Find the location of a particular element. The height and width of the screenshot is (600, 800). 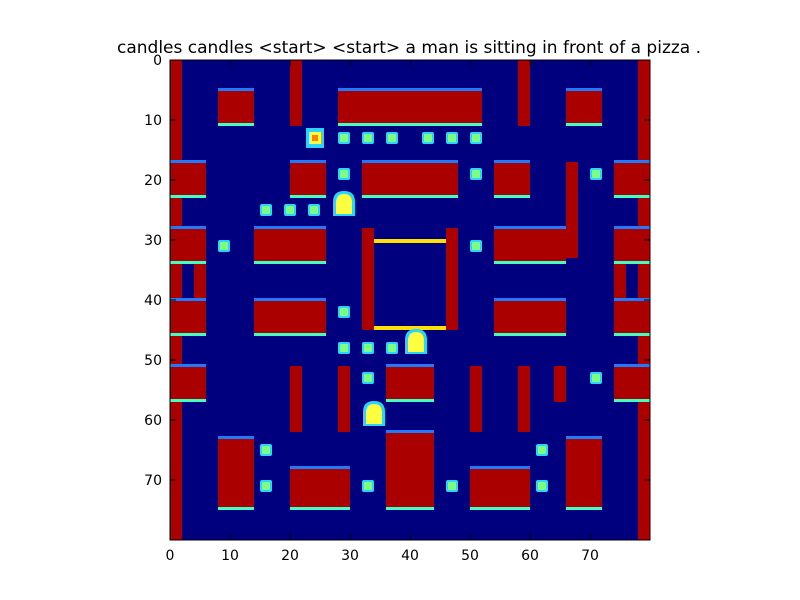

y-tick-label: 50 is located at coordinates (153, 361).